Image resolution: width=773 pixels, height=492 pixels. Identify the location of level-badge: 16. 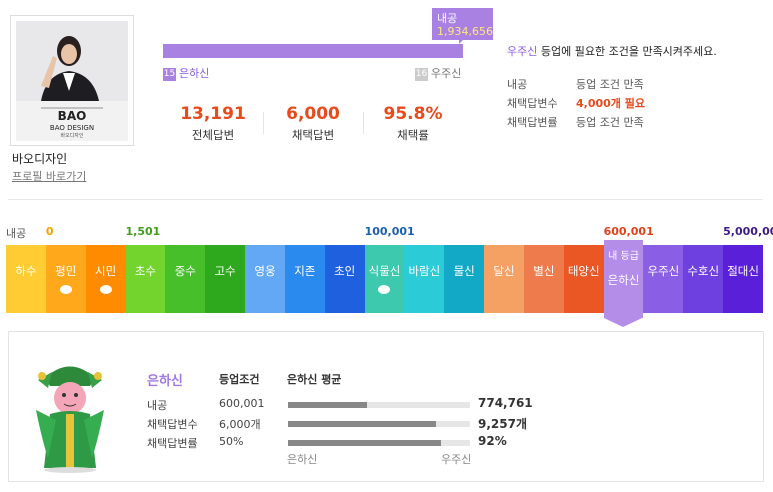
(421, 74).